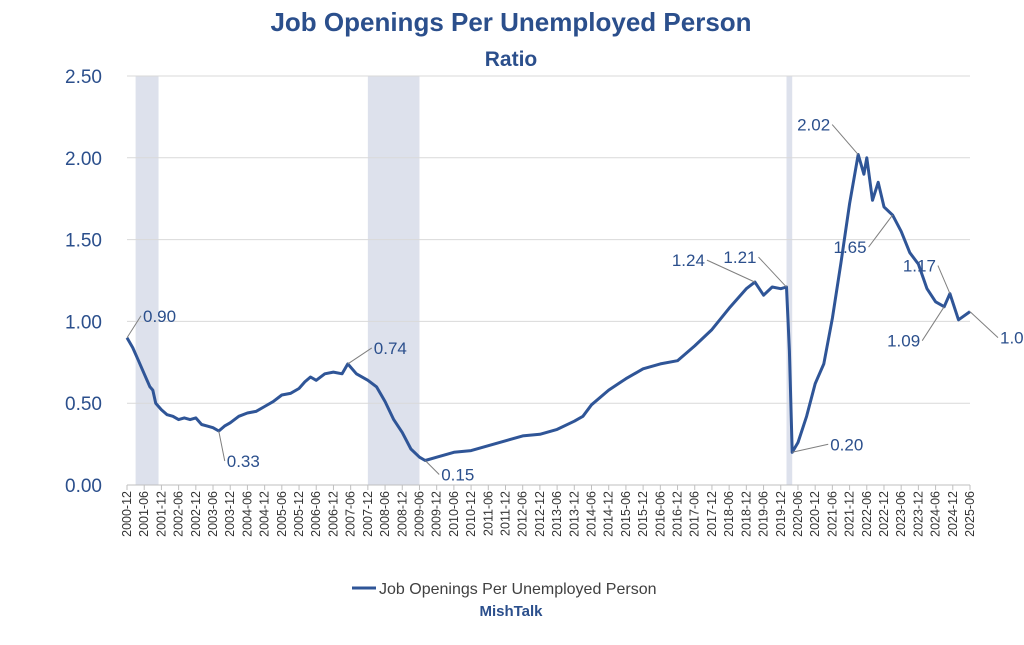 Image resolution: width=1024 pixels, height=645 pixels. I want to click on x-tick-label: 2024-06, so click(936, 514).